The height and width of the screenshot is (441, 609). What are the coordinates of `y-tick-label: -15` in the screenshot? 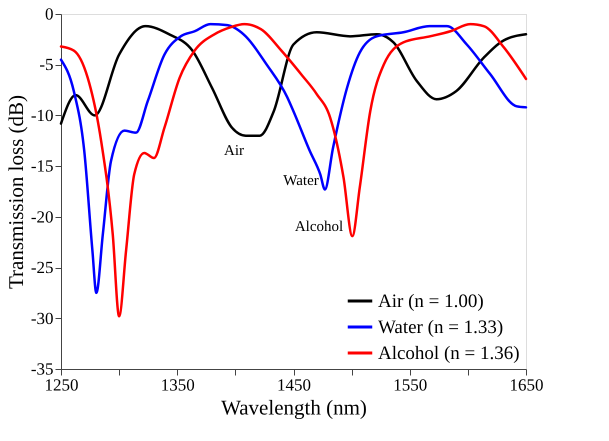 It's located at (42, 166).